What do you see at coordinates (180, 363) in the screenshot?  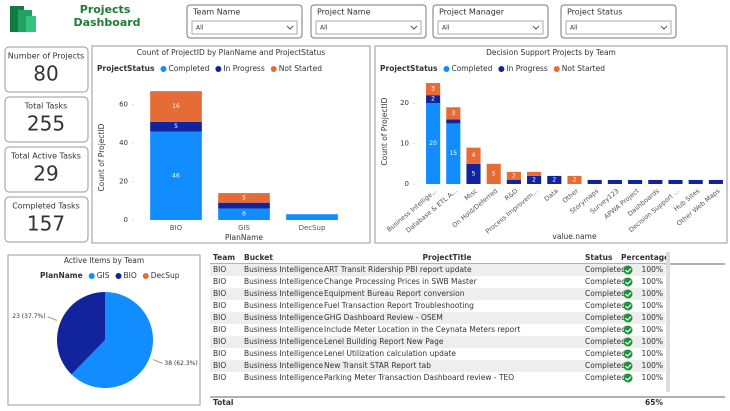 I see `pie-label: 38 (62.3%)` at bounding box center [180, 363].